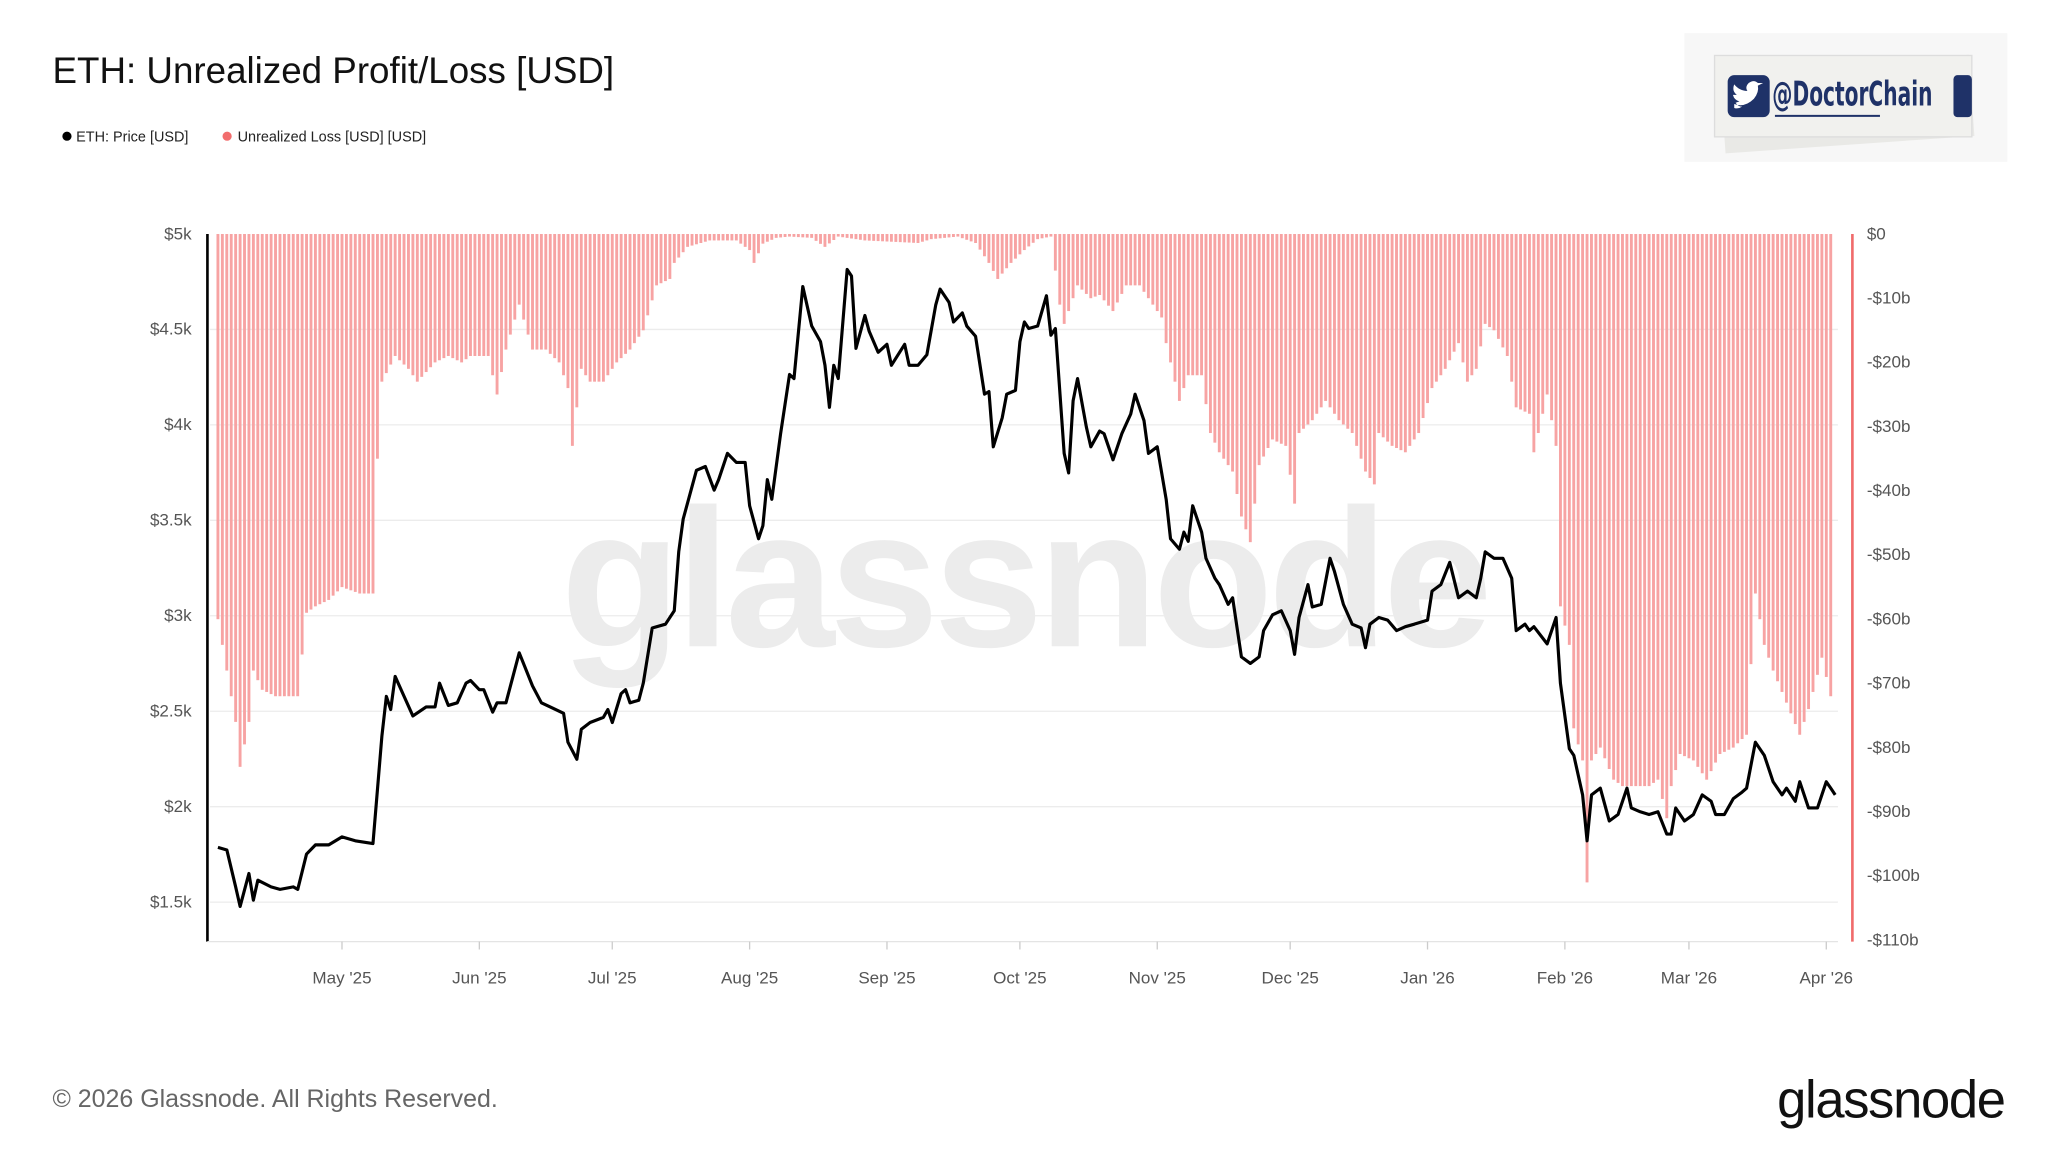  I want to click on legend-item-price: ETH: Price [USD], so click(125, 137).